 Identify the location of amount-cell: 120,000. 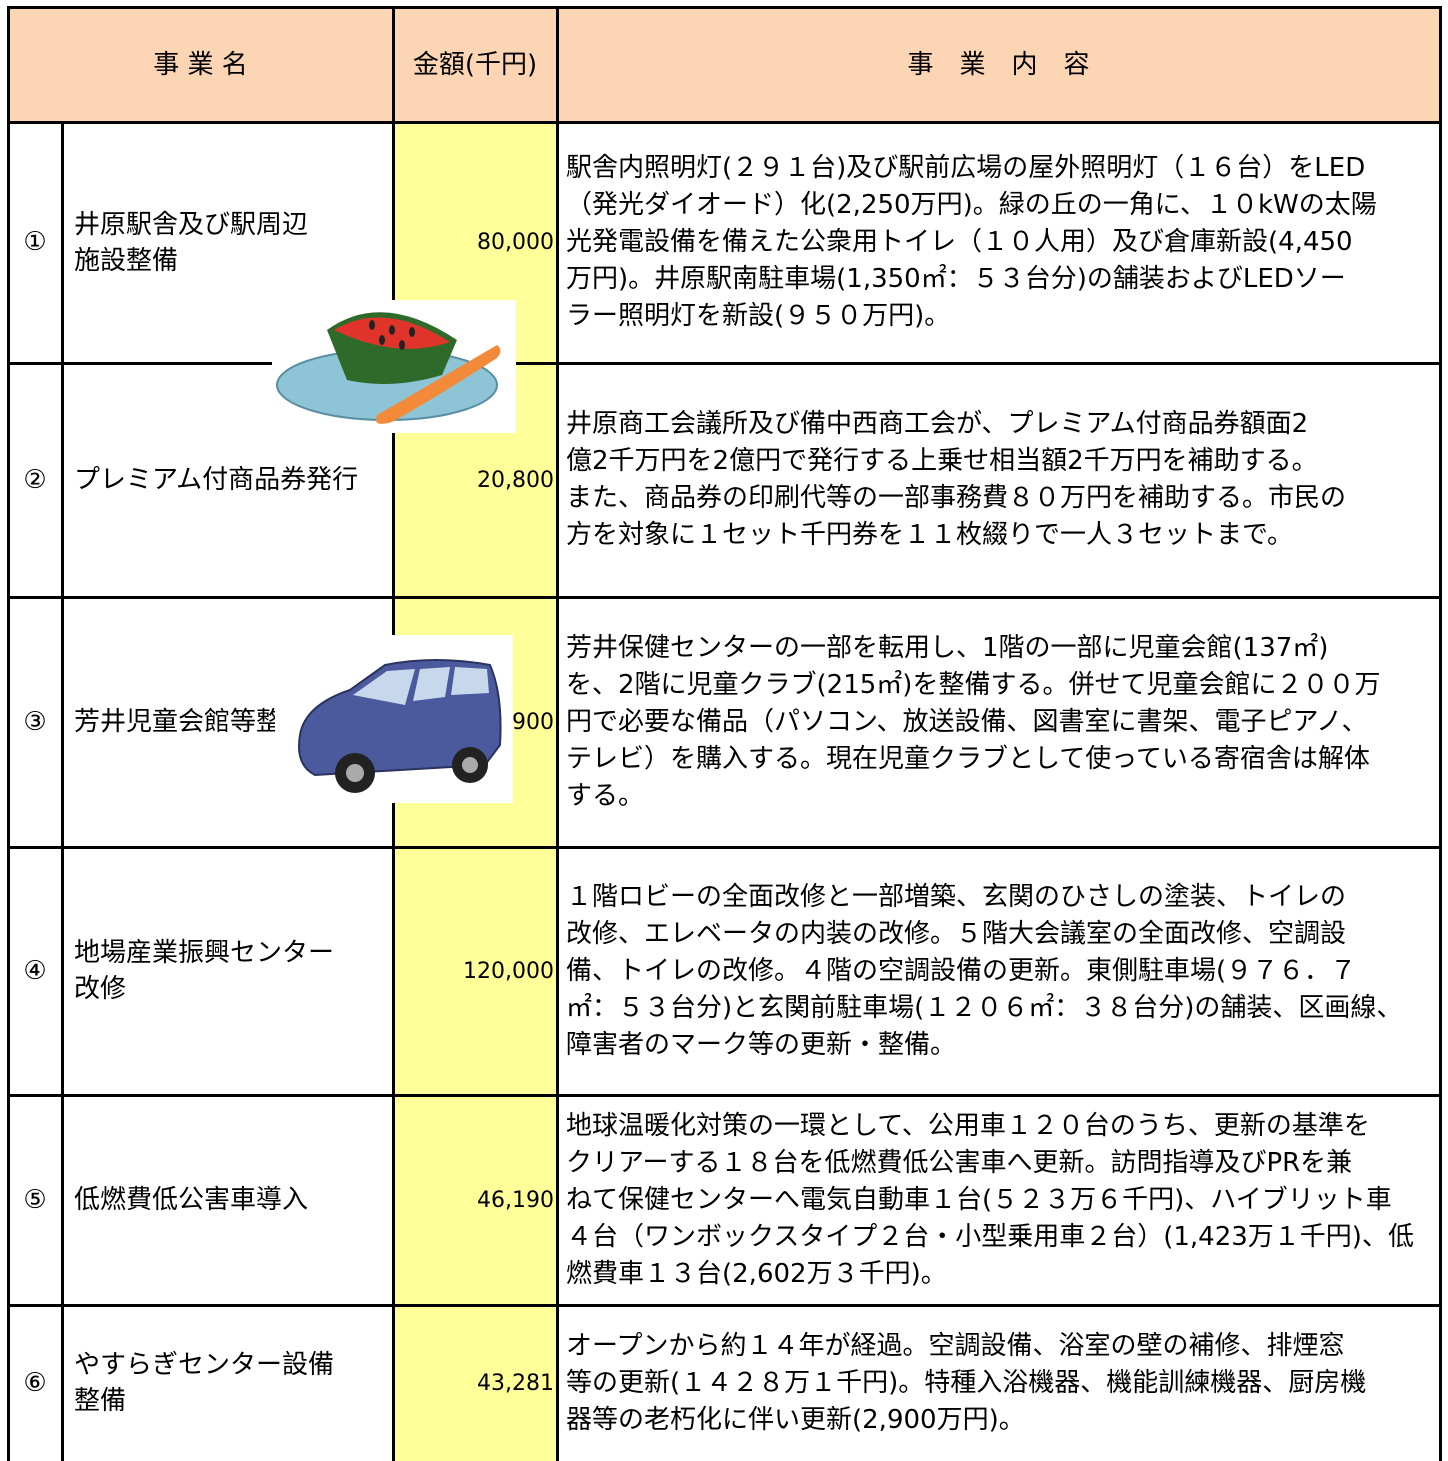
(474, 971).